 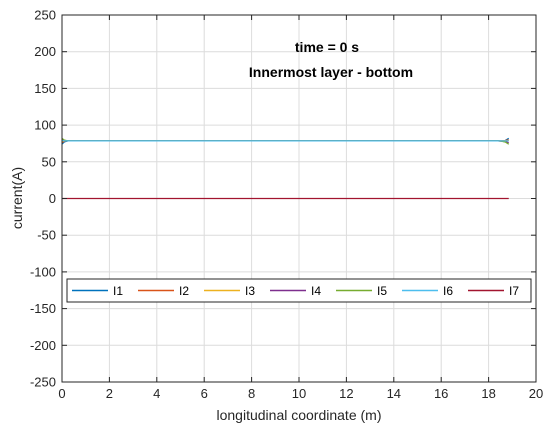 What do you see at coordinates (46, 235) in the screenshot?
I see `y-tick-label: -50` at bounding box center [46, 235].